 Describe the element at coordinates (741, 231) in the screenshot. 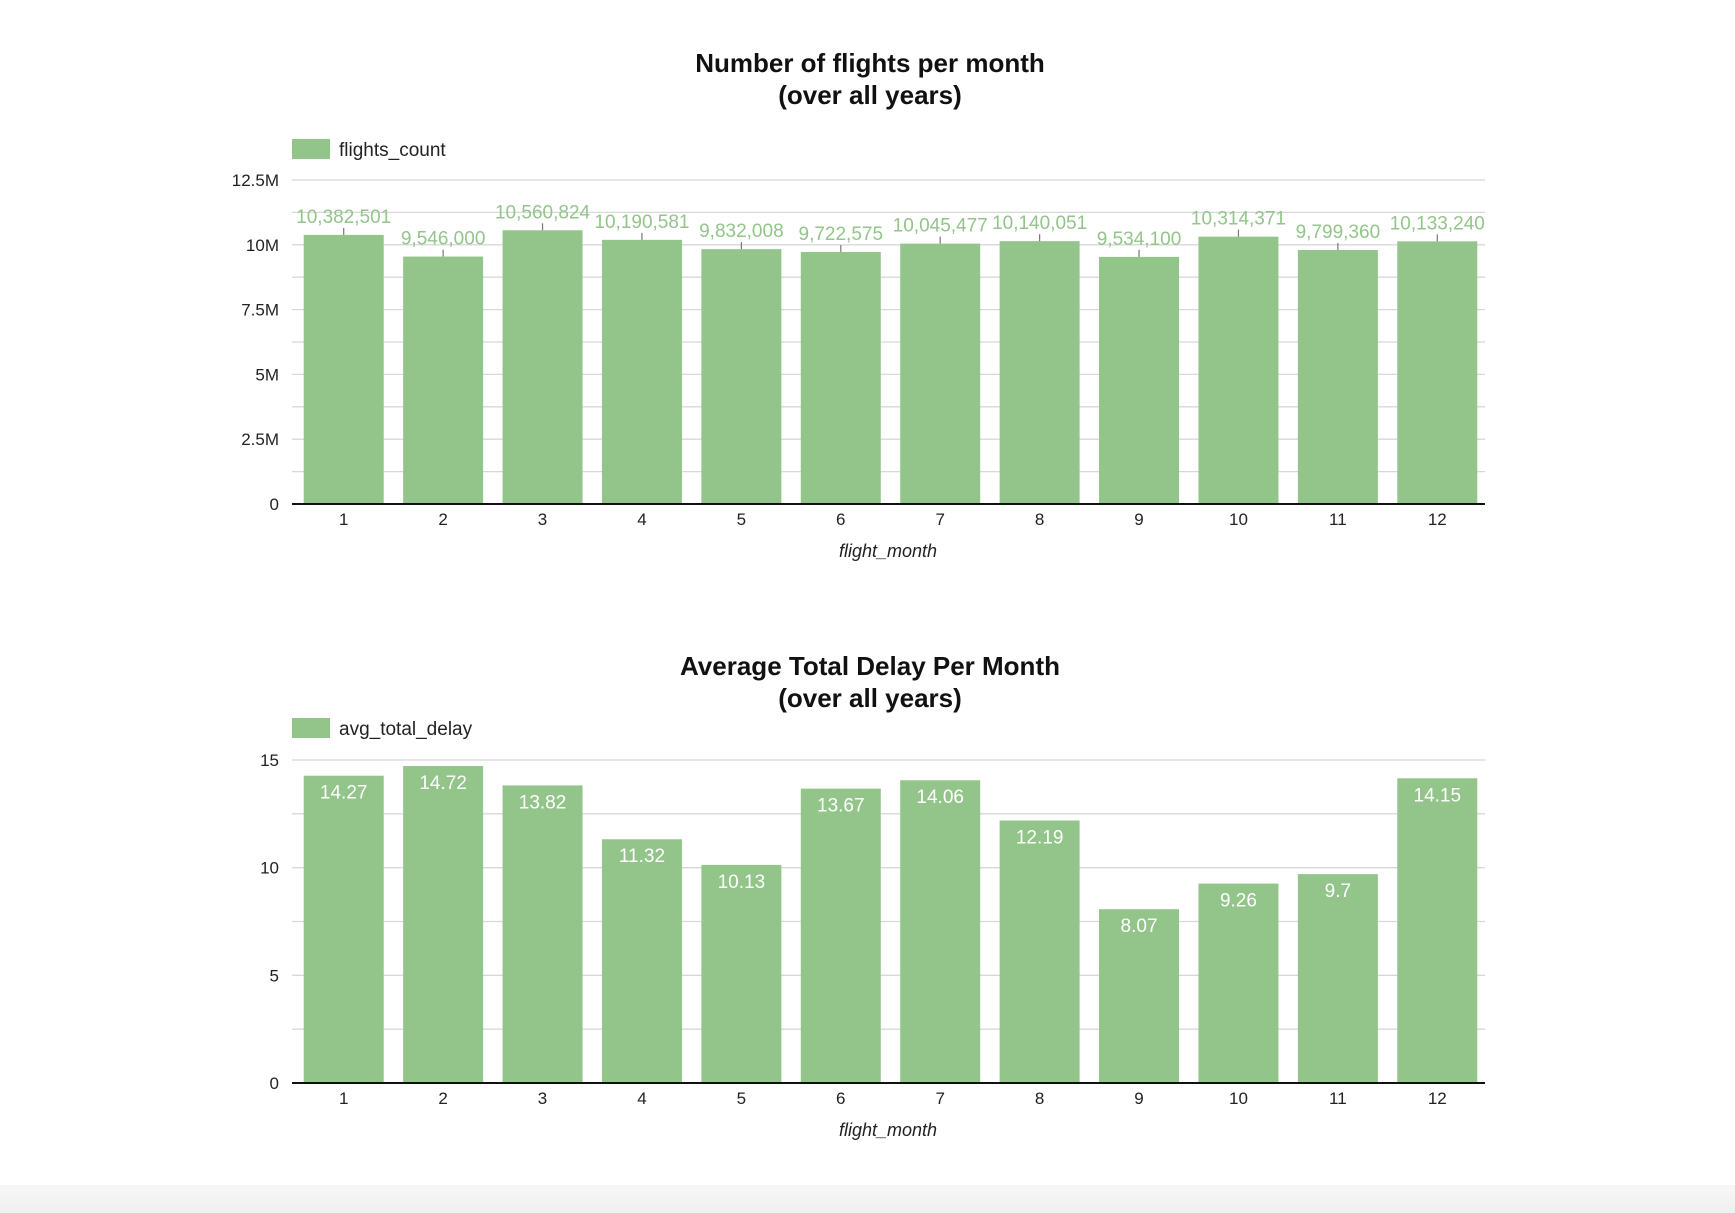

I see `data-label: 9,832,008` at that location.